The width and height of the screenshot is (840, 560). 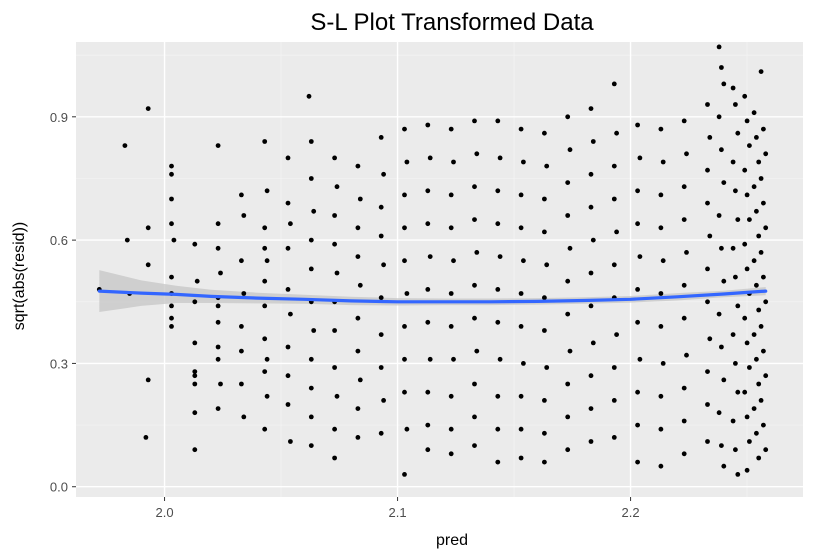 I want to click on chart-title: S-L Plot Transformed Data, so click(x=452, y=22).